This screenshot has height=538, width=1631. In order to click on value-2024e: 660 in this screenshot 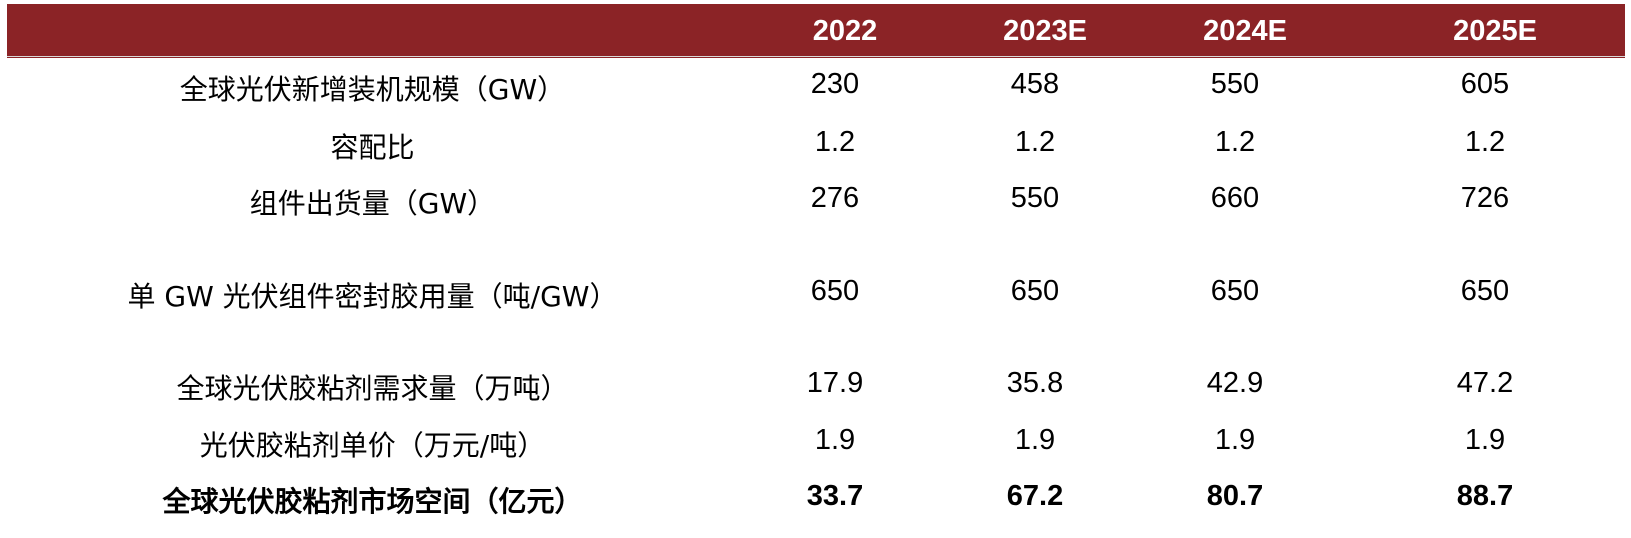, I will do `click(1235, 198)`.